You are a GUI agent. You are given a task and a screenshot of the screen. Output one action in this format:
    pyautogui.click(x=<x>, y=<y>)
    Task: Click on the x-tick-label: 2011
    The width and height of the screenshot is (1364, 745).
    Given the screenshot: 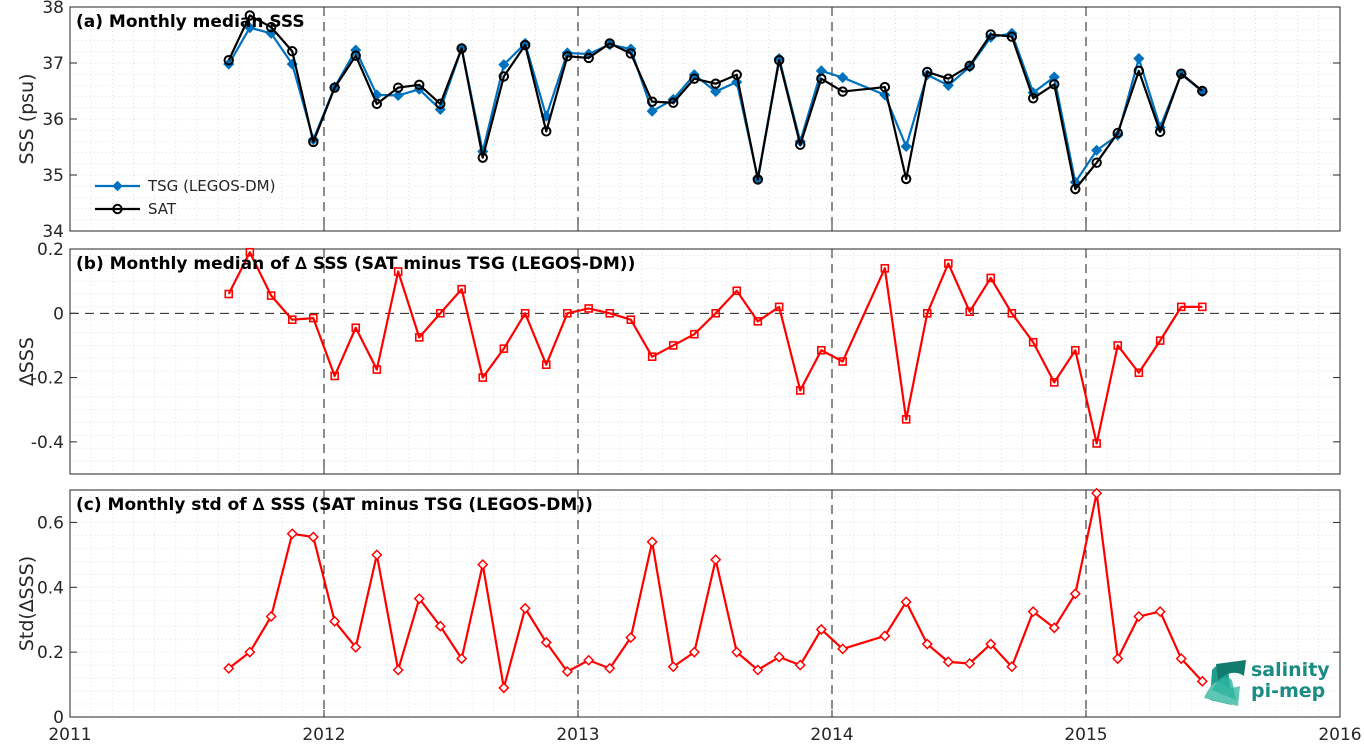 What is the action you would take?
    pyautogui.click(x=69, y=735)
    